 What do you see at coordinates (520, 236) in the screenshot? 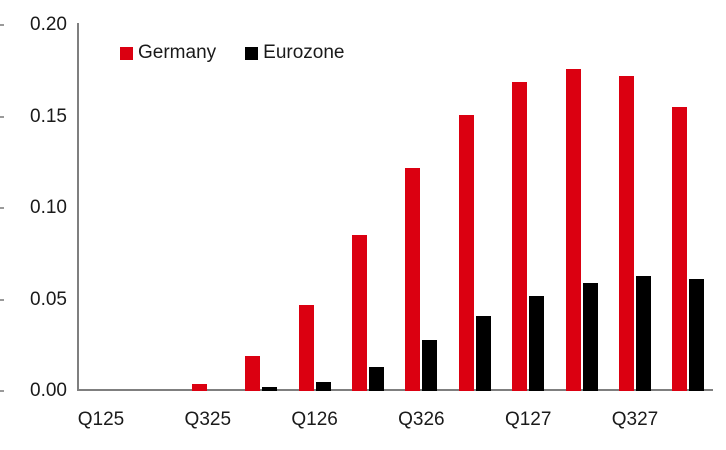
I see `bar-germany-q127` at bounding box center [520, 236].